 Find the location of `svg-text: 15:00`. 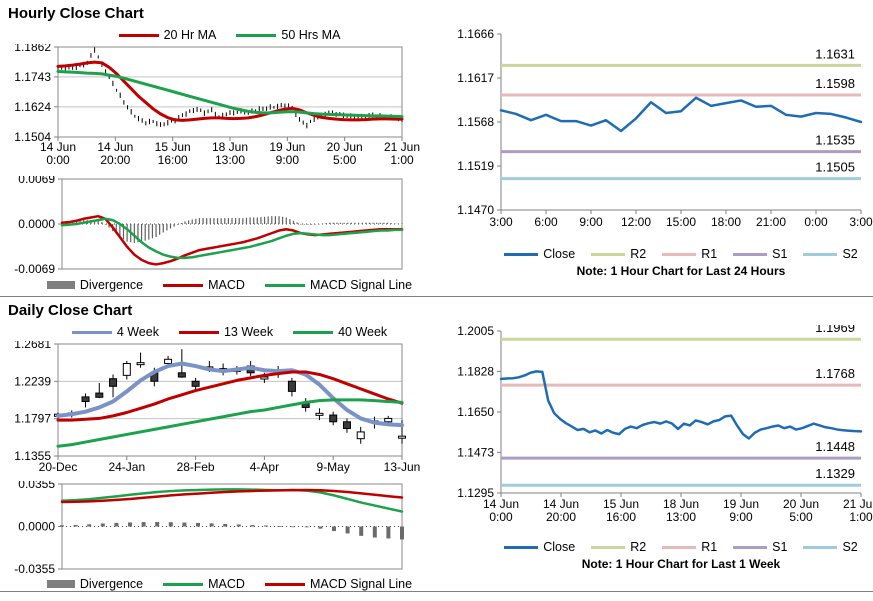

svg-text: 15:00 is located at coordinates (681, 222).